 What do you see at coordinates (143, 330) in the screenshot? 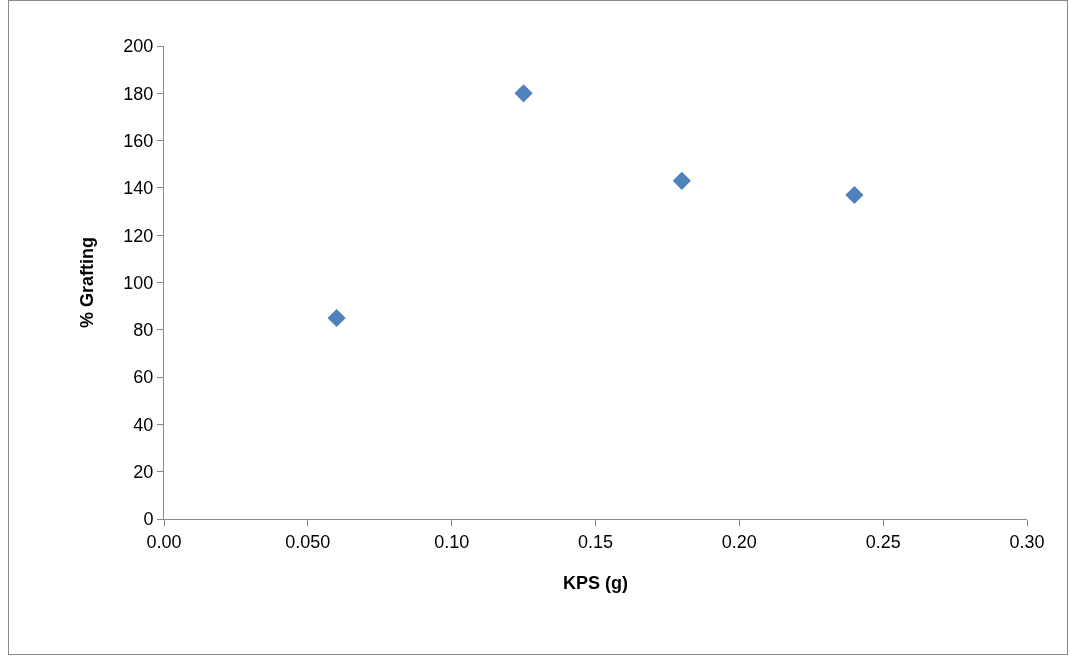
I see `y-tick-label: 80` at bounding box center [143, 330].